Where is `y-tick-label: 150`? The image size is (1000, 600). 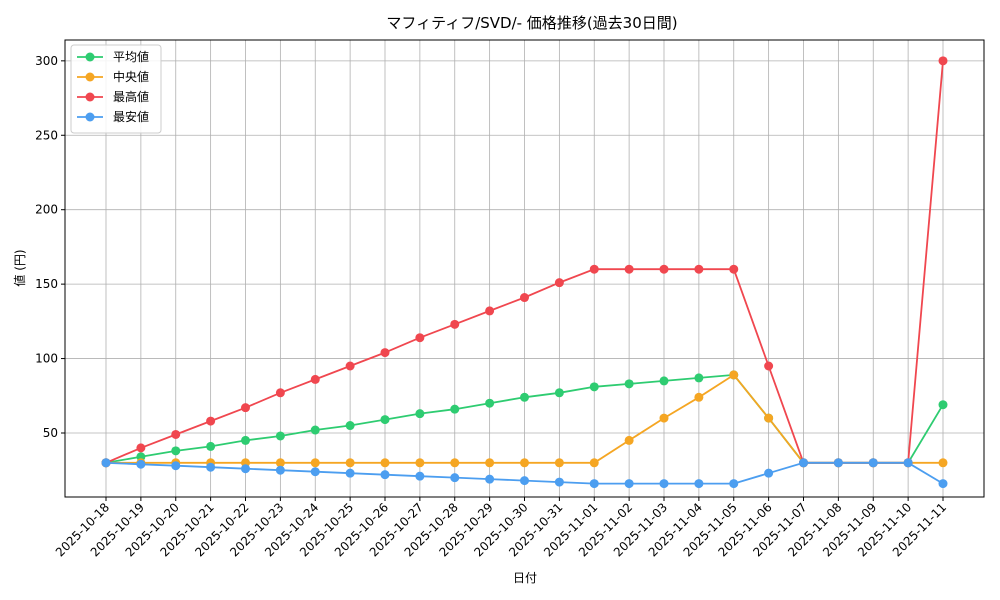 y-tick-label: 150 is located at coordinates (46, 284).